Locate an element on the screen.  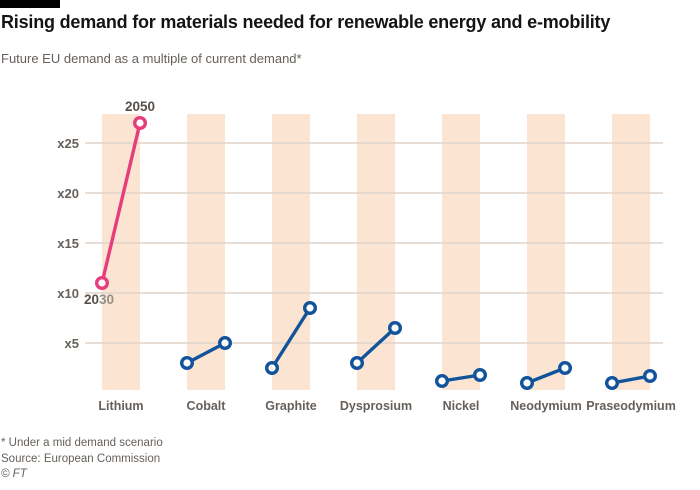
ft-credit: © FT is located at coordinates (14, 474).